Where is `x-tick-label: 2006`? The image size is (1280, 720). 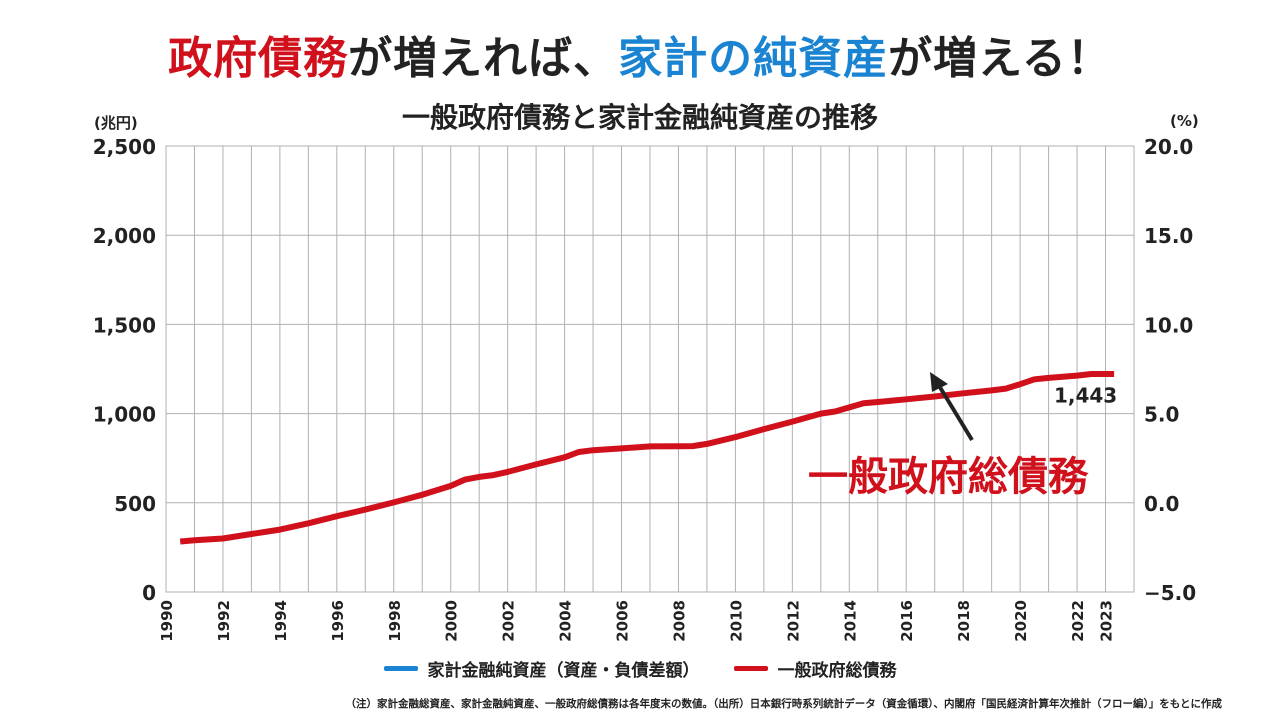
x-tick-label: 2006 is located at coordinates (623, 621).